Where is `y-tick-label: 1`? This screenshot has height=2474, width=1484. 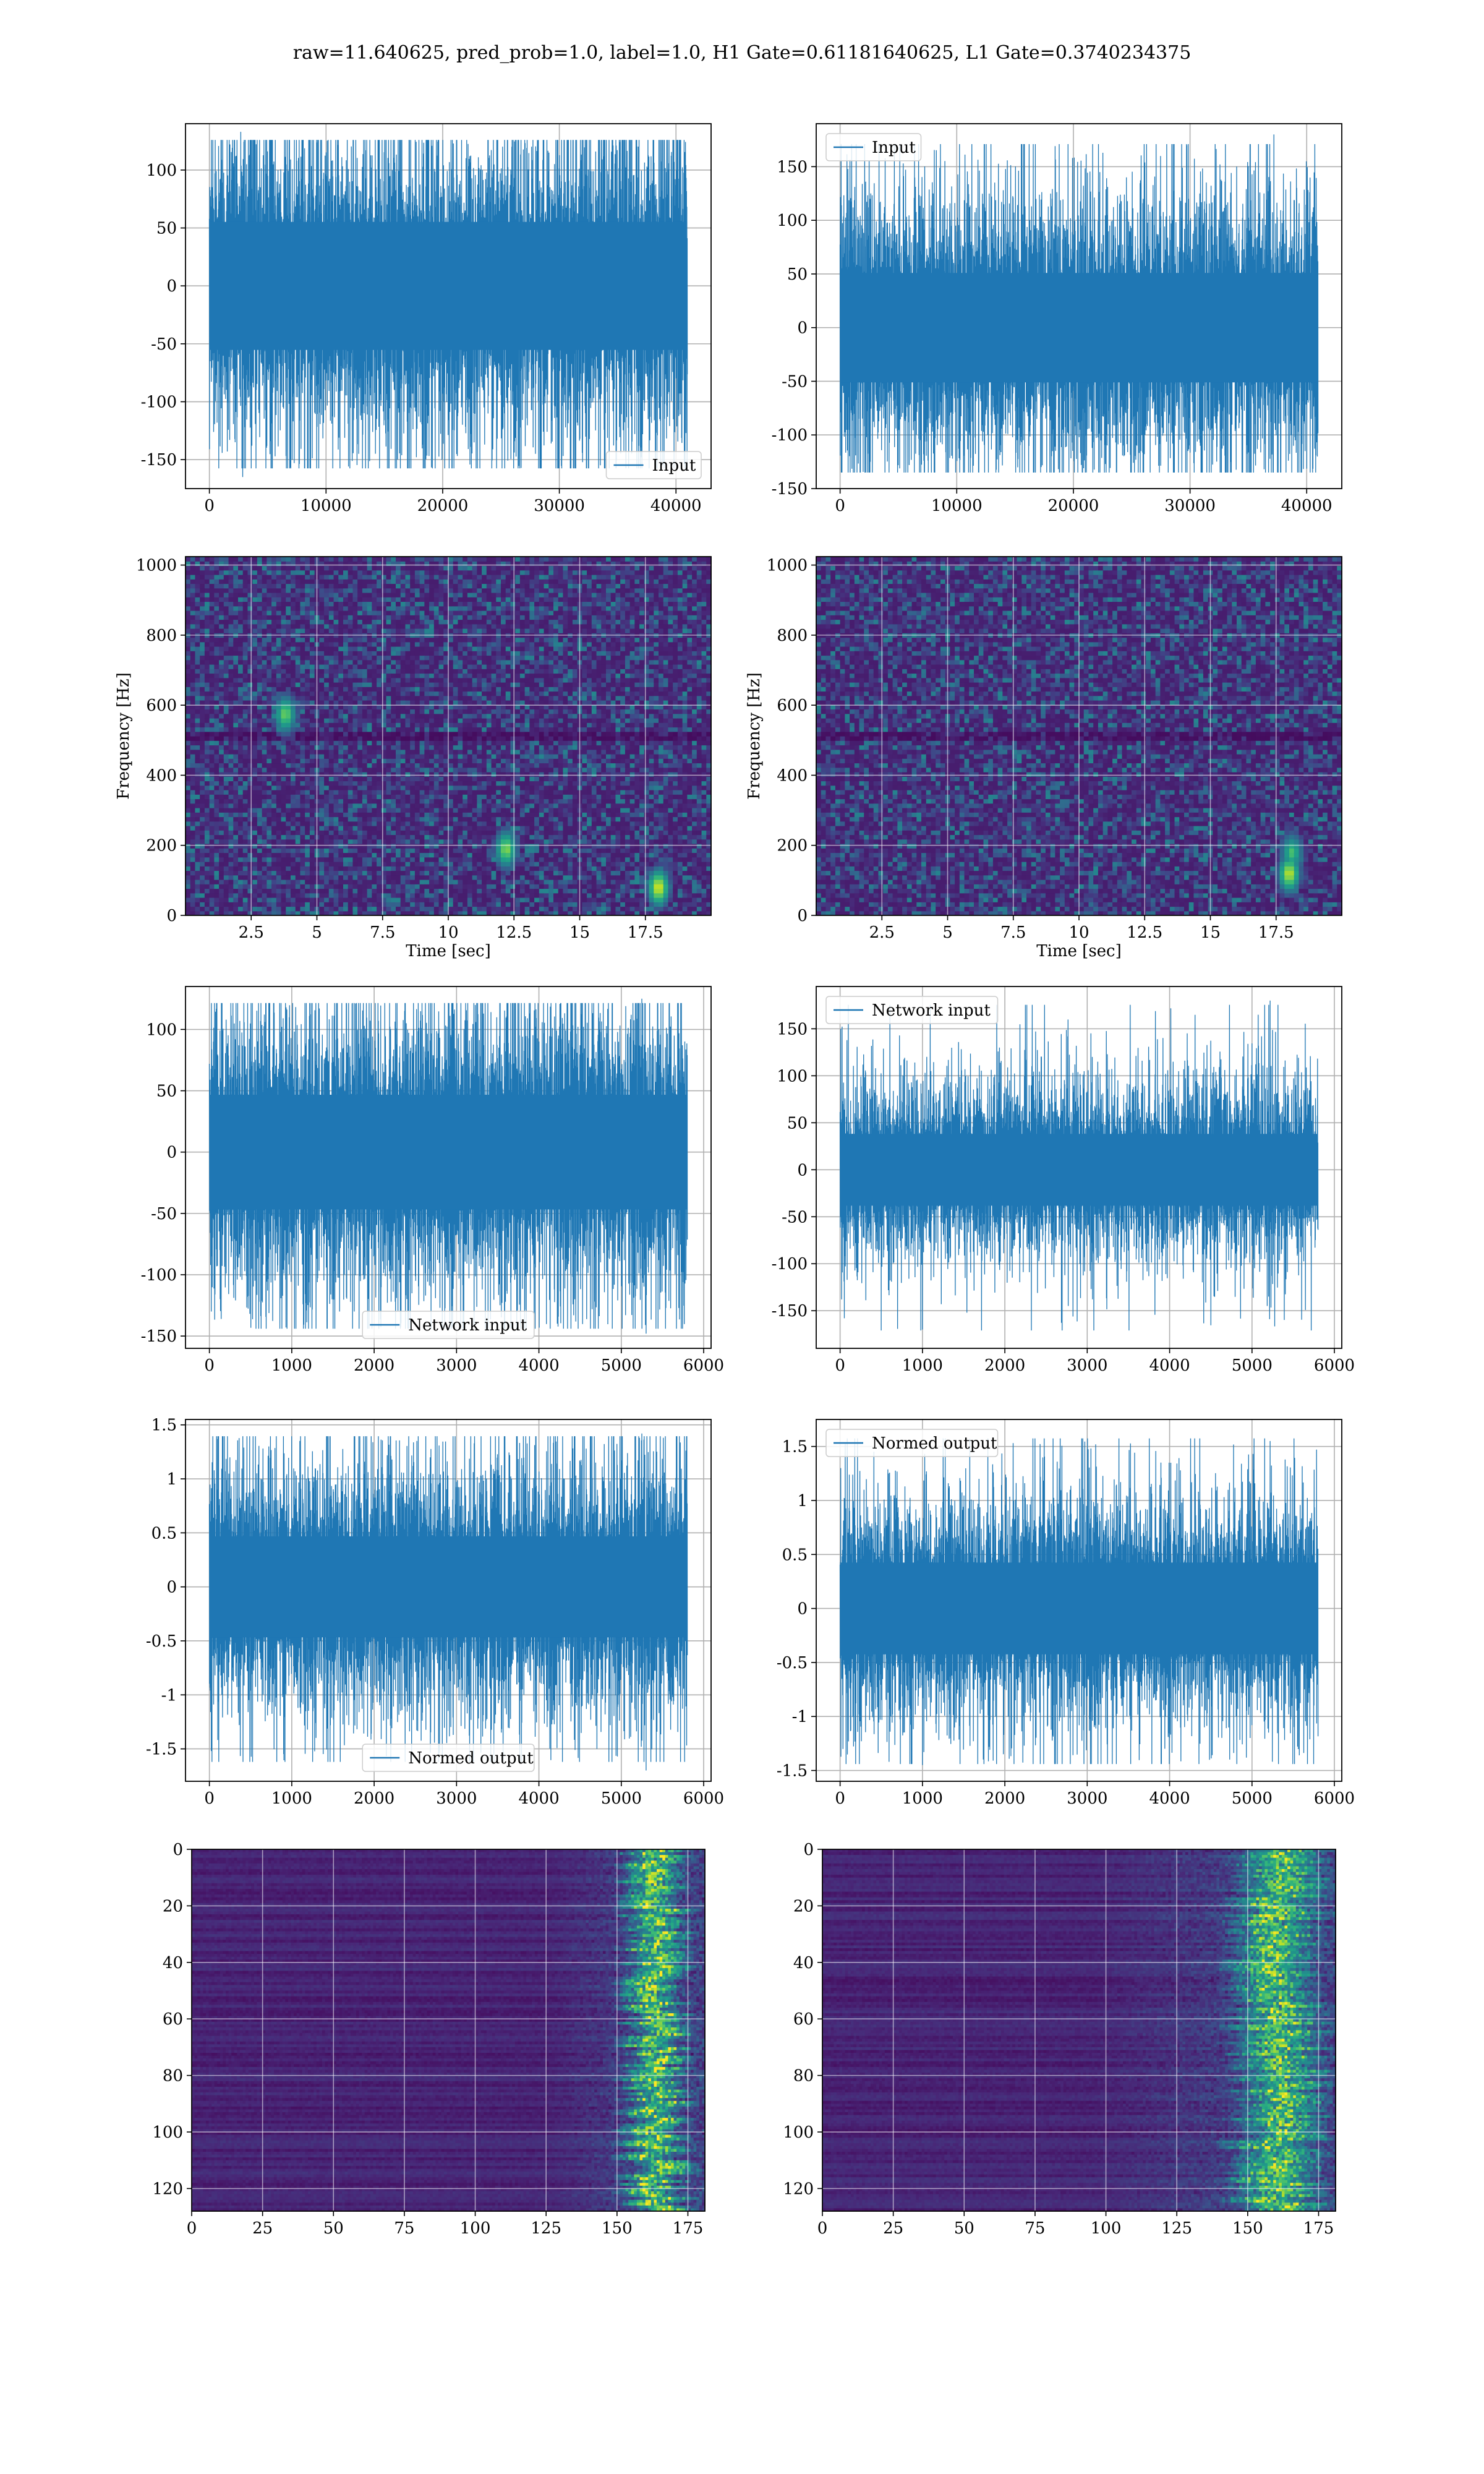 y-tick-label: 1 is located at coordinates (802, 1501).